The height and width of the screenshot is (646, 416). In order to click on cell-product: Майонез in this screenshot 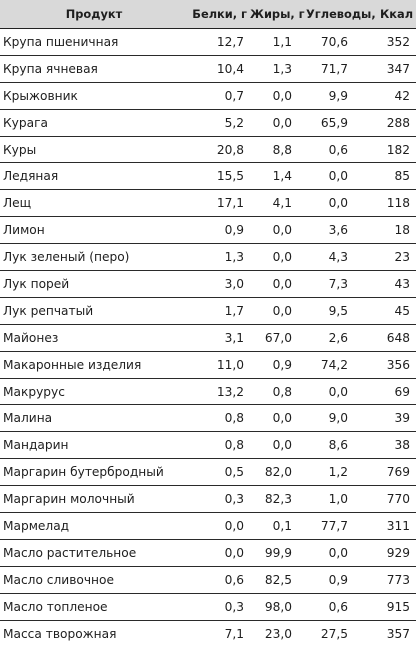, I will do `click(94, 337)`.